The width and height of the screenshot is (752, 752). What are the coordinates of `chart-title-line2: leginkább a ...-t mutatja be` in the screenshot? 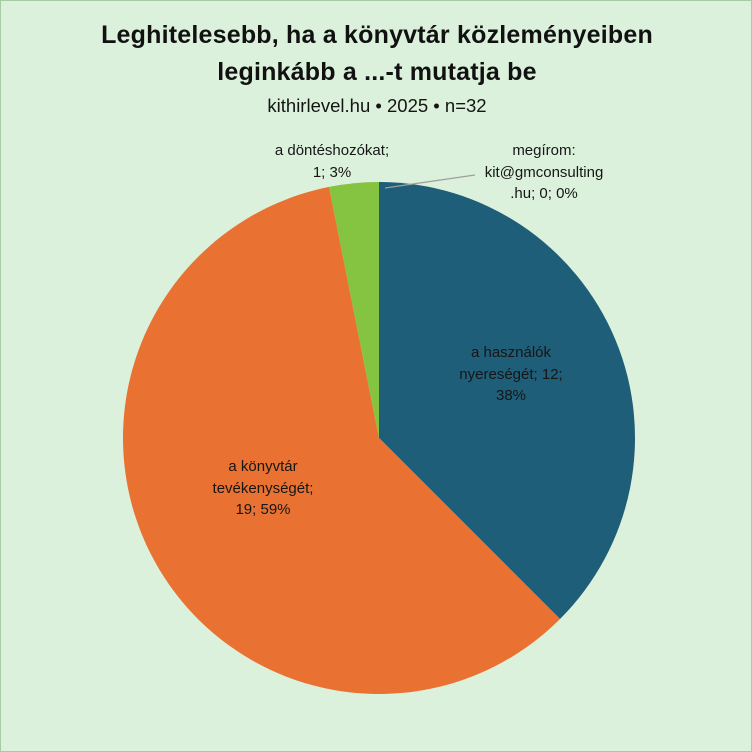 It's located at (377, 72).